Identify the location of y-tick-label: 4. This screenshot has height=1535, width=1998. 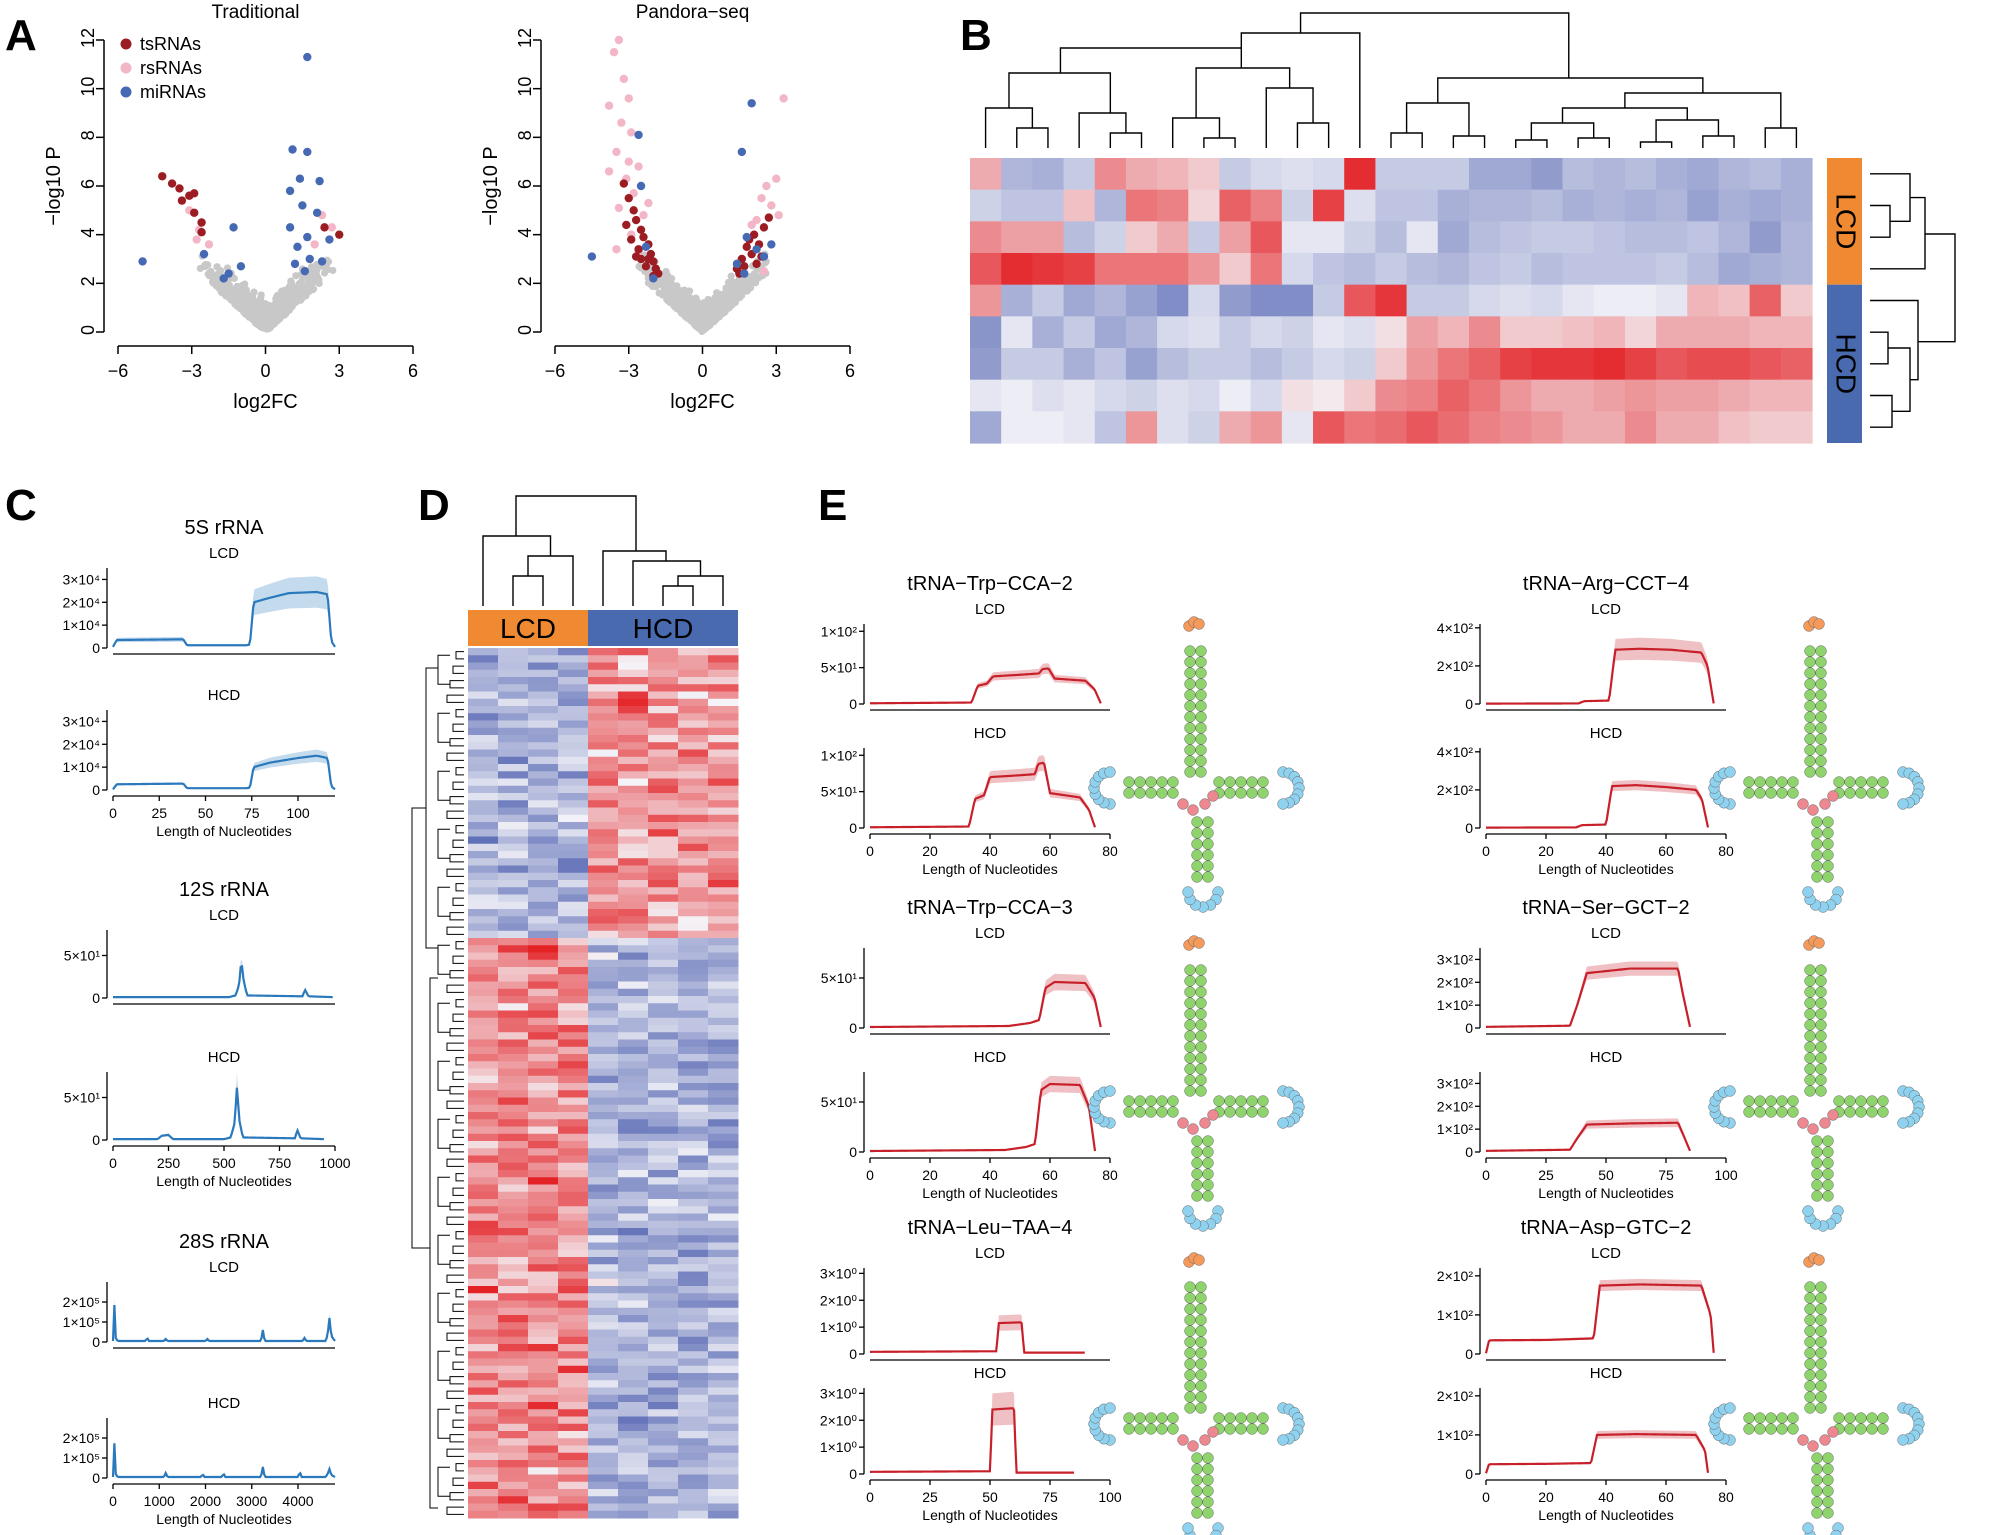
(525, 233).